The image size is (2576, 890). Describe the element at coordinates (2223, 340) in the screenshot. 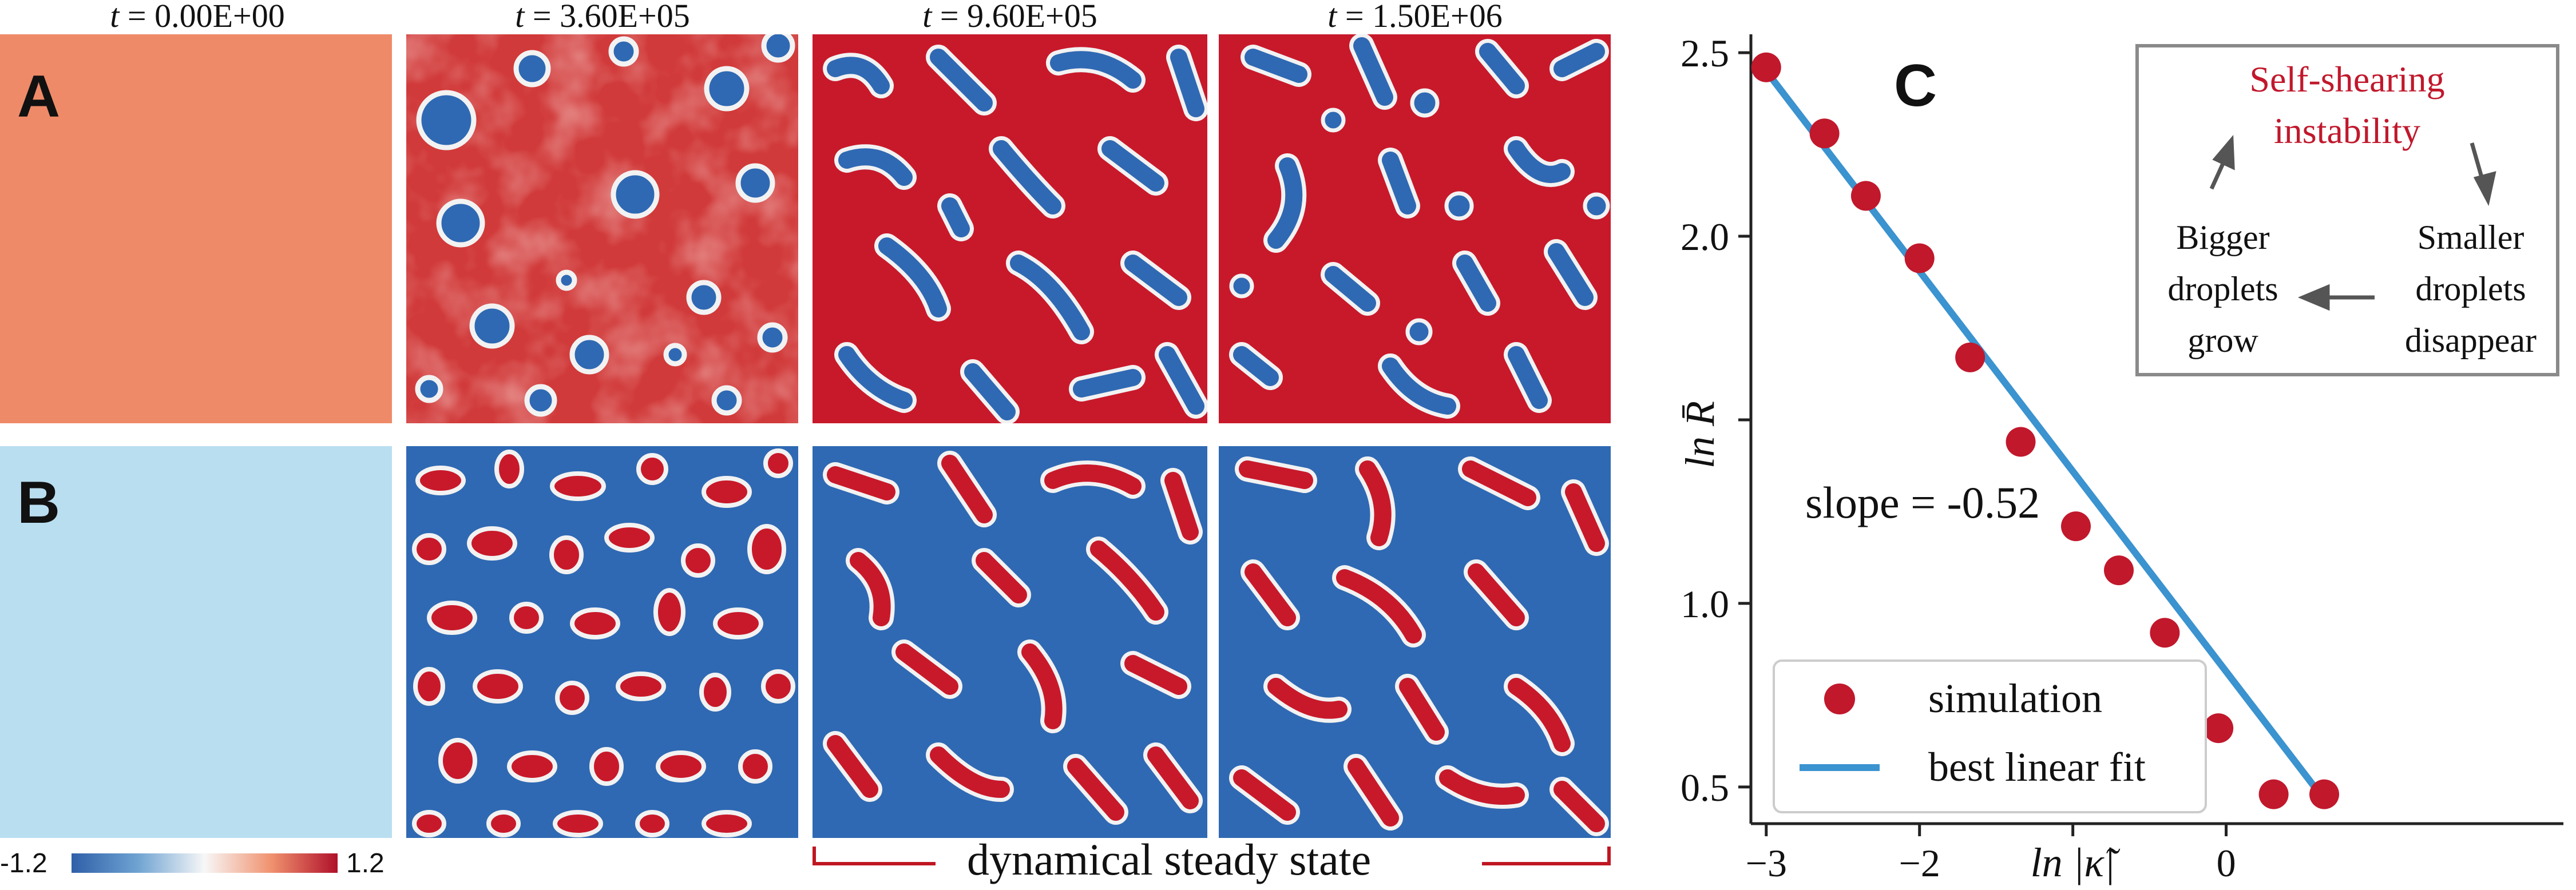

I see `inset-left-line3: grow` at that location.